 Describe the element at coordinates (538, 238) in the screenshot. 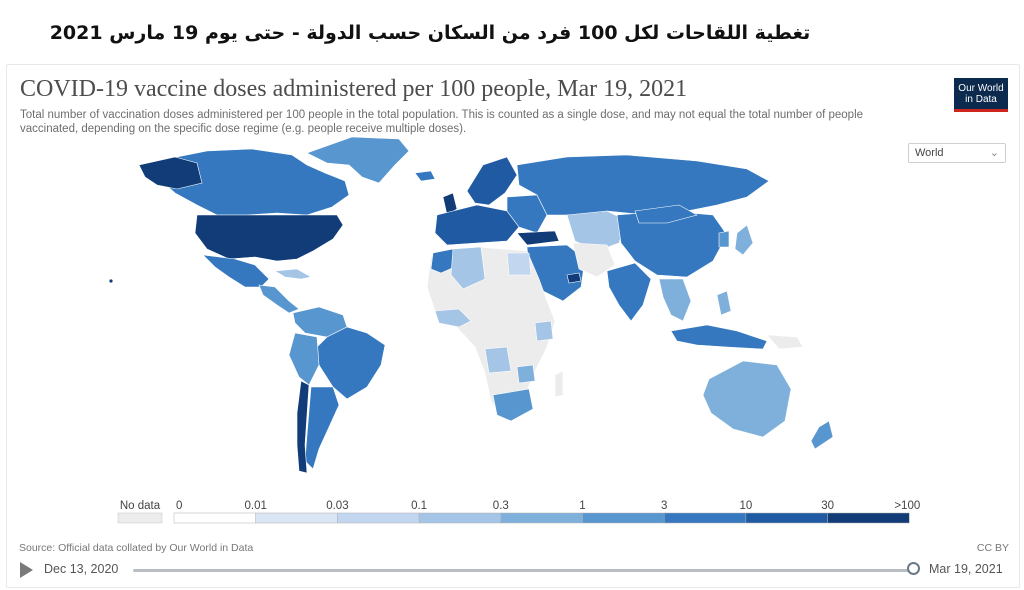

I see `map-turkey` at that location.